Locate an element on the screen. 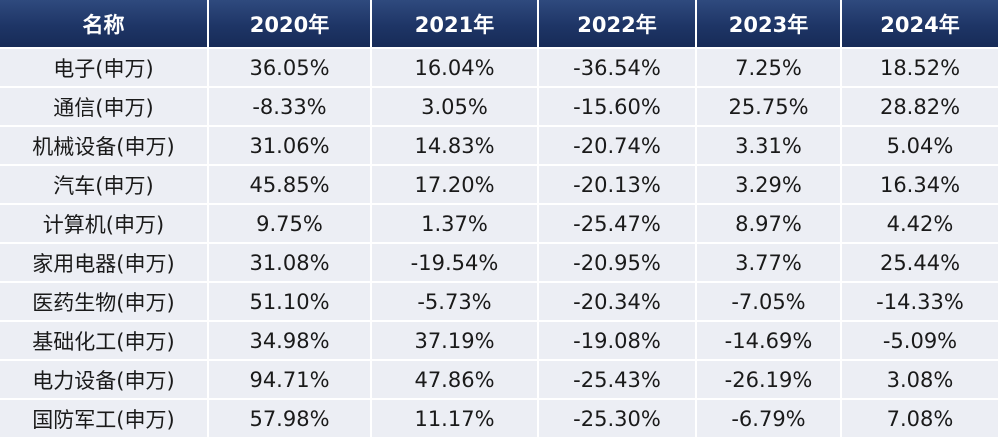  column-header-2021: 2021年 is located at coordinates (455, 23).